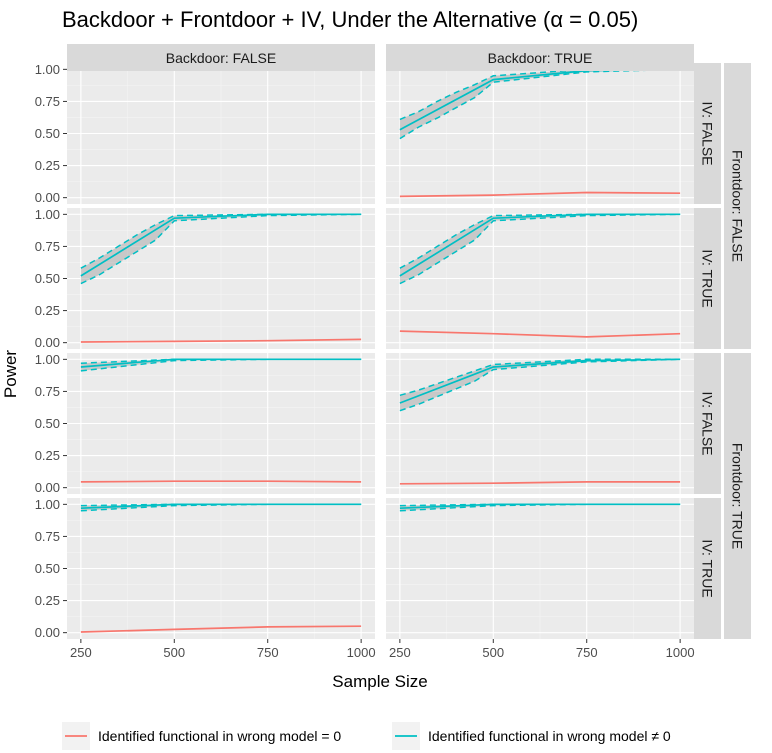 The width and height of the screenshot is (772, 753). I want to click on panel-r3-c1, so click(540, 568).